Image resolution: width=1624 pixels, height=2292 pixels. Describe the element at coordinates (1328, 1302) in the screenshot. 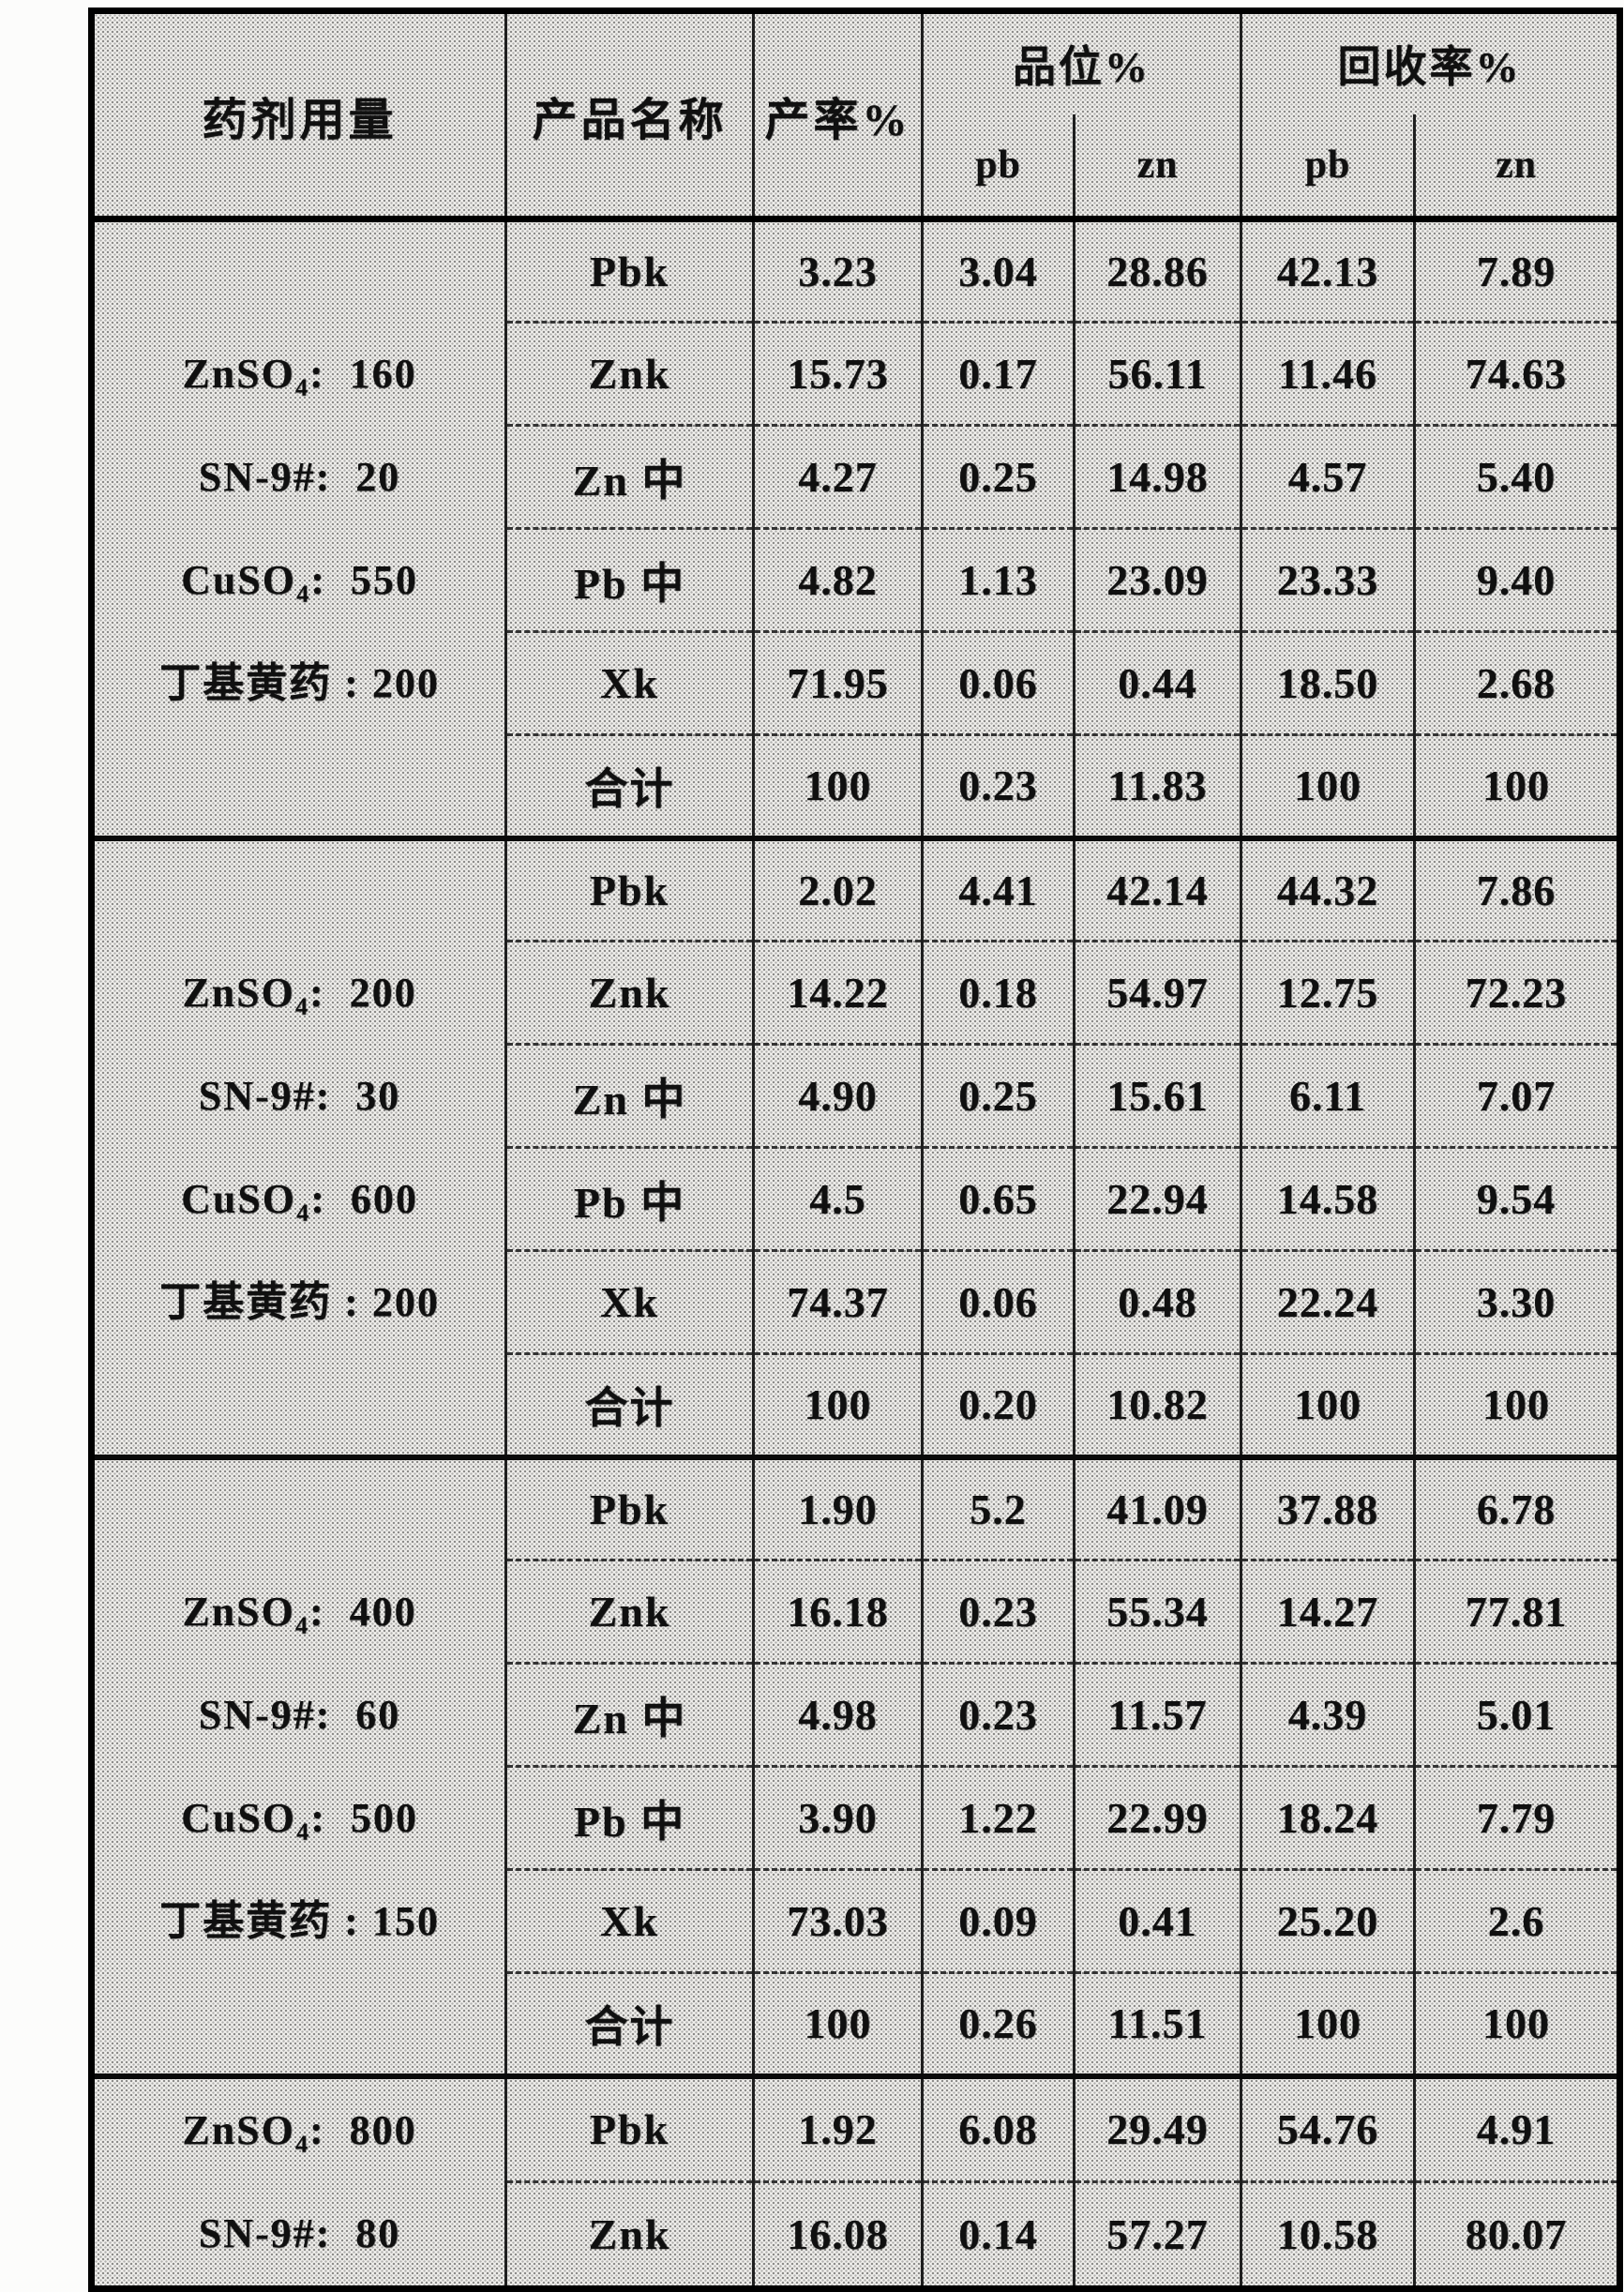

I see `recovery-pb-cell: 22.24` at that location.